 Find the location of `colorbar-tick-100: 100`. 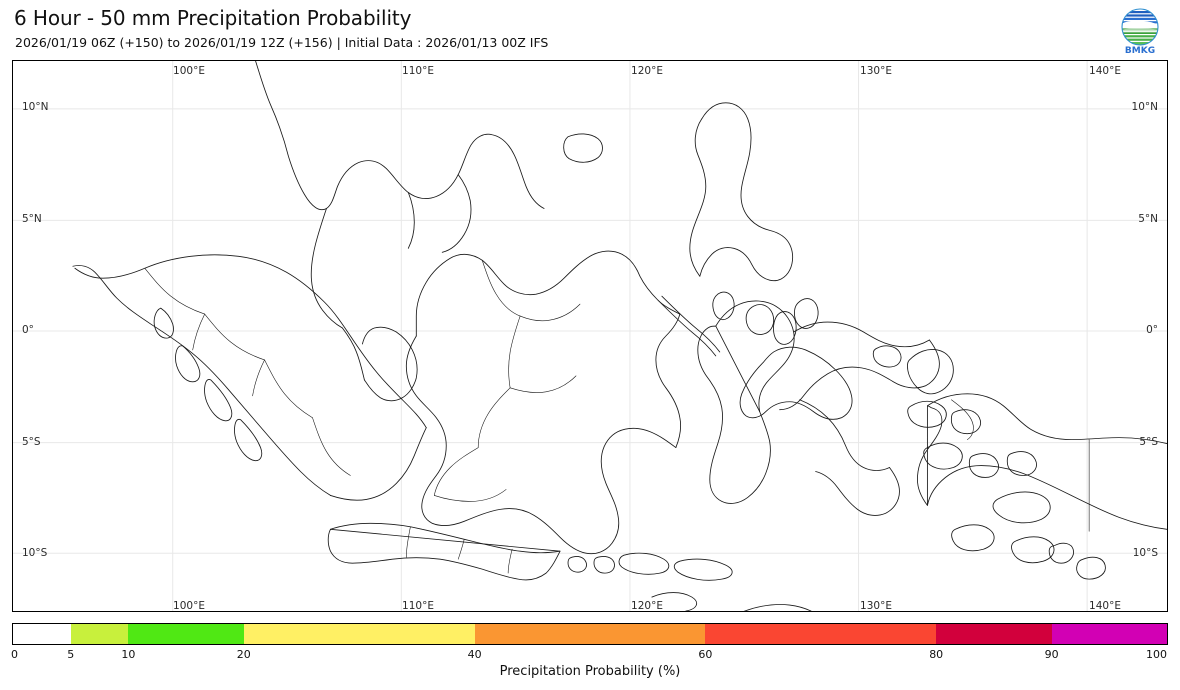

colorbar-tick-100: 100 is located at coordinates (1156, 654).